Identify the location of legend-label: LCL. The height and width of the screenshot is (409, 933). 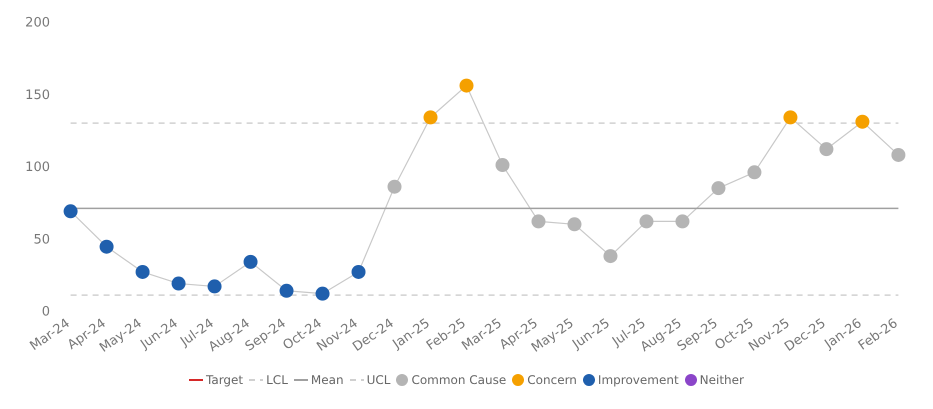
(277, 380).